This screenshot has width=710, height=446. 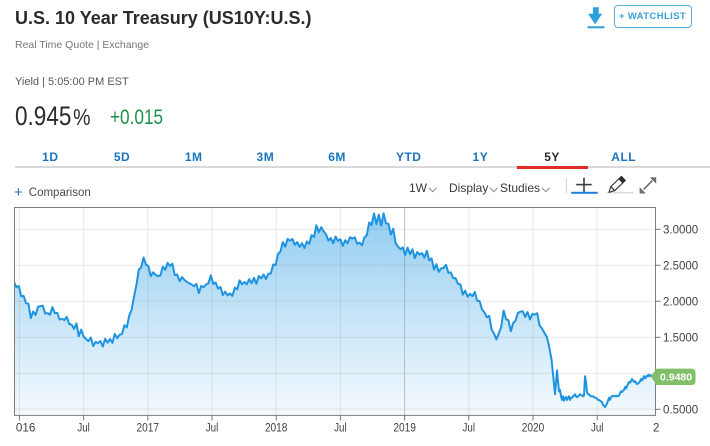 I want to click on svg-text: 1.5000, so click(x=680, y=338).